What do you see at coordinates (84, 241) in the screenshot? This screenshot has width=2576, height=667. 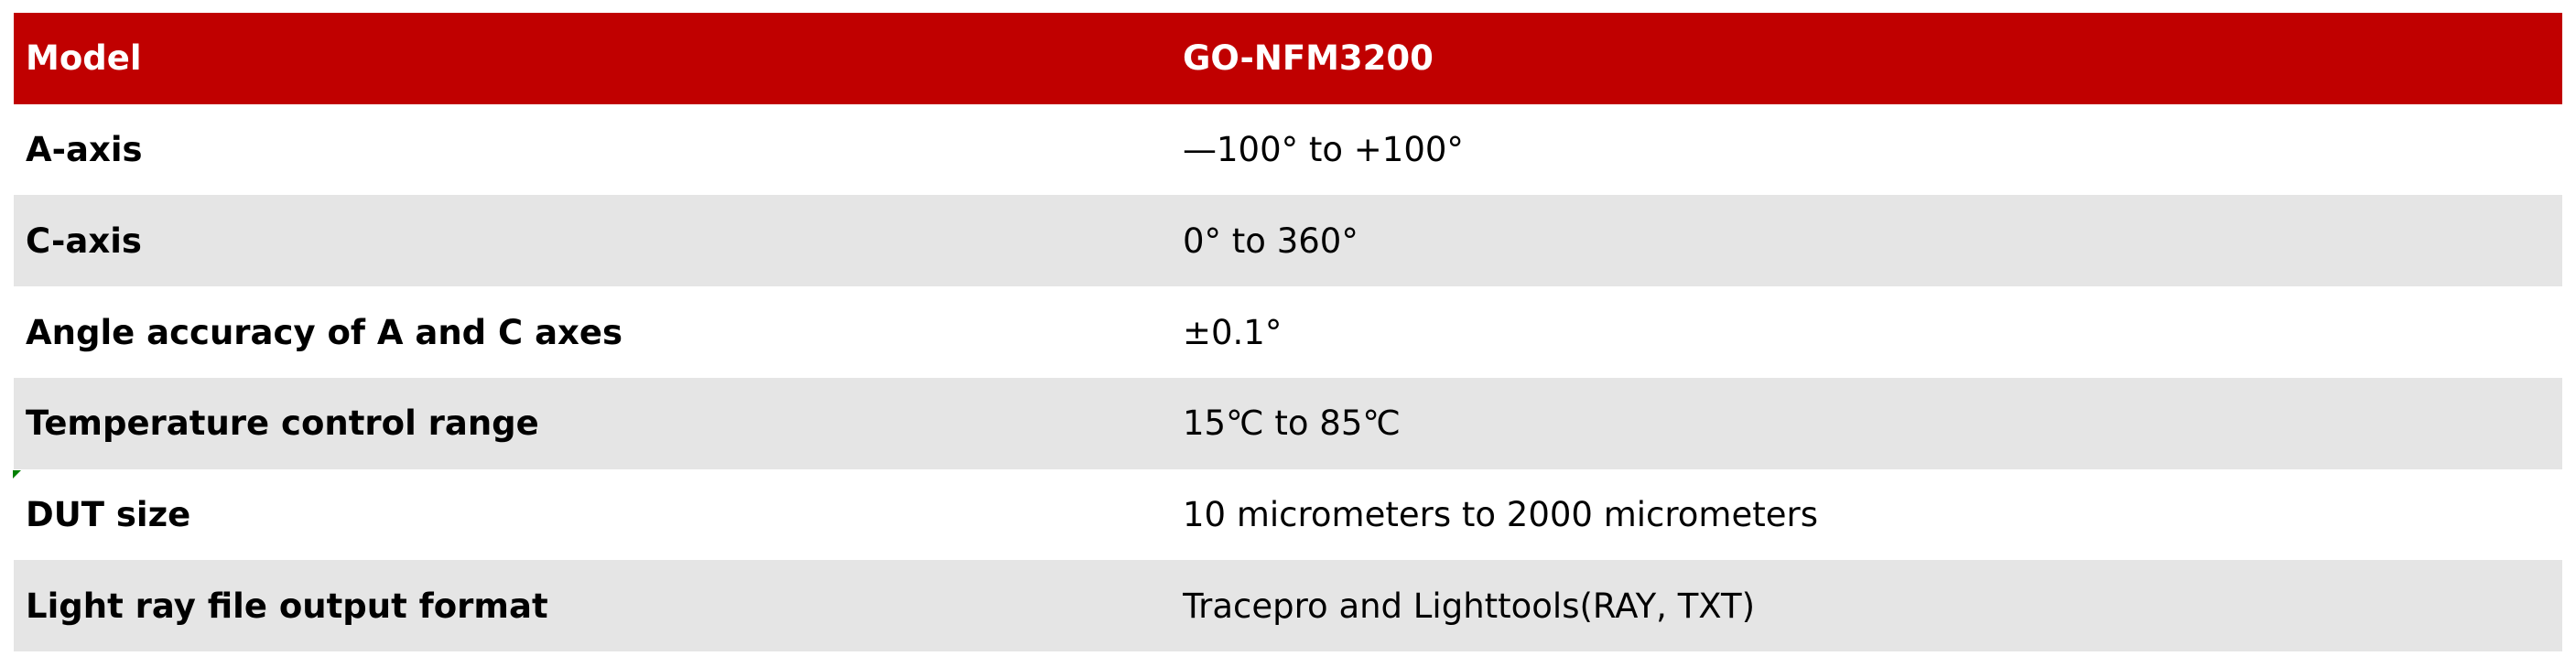 I see `row-label: C-axis` at bounding box center [84, 241].